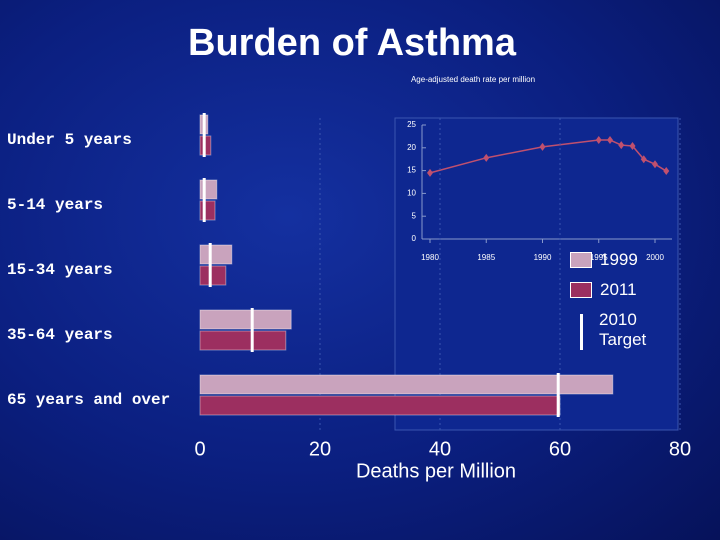  Describe the element at coordinates (599, 257) in the screenshot. I see `x-tick-label: 1995` at that location.